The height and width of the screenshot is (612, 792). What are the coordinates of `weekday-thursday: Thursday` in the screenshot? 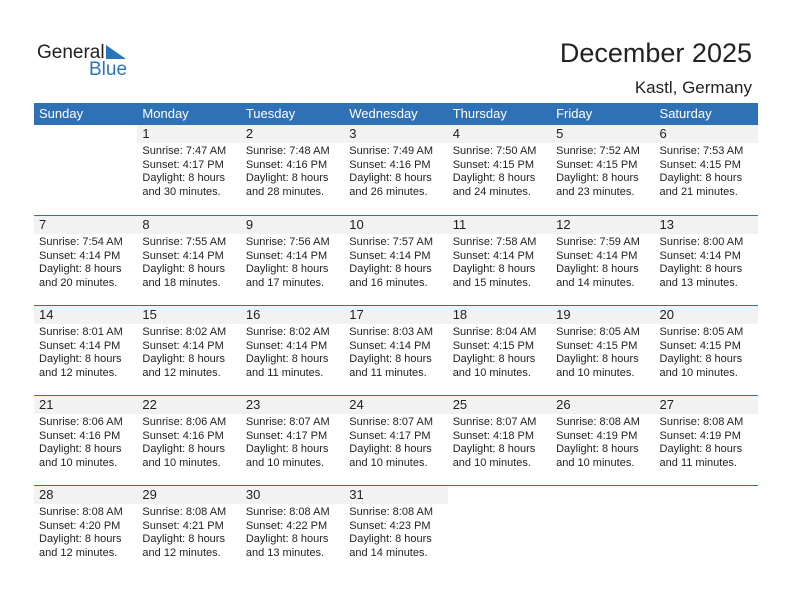 It's located at (479, 113).